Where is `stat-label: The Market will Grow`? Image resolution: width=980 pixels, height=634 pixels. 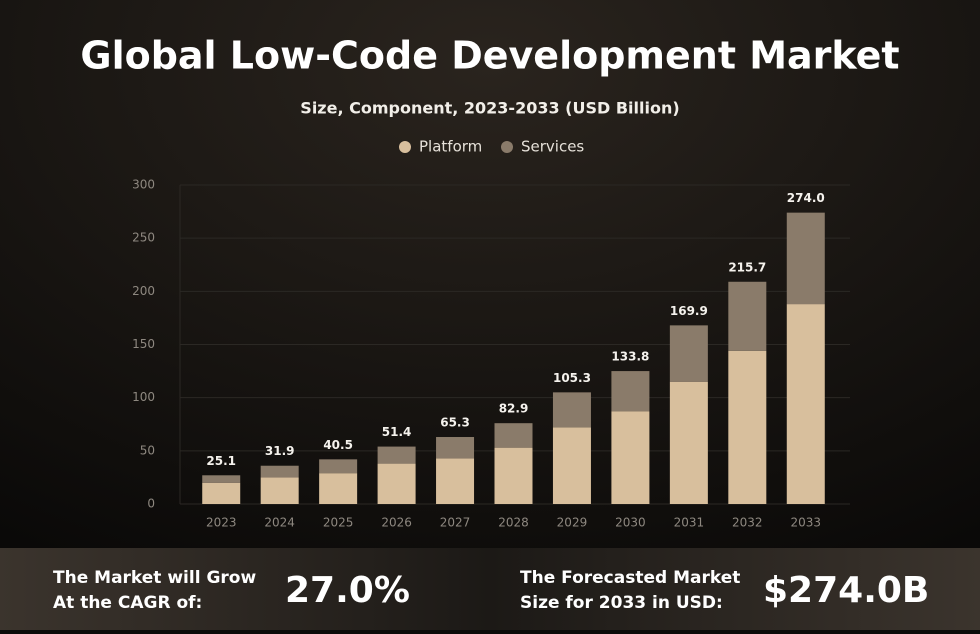
stat-label: The Market will Grow is located at coordinates (154, 578).